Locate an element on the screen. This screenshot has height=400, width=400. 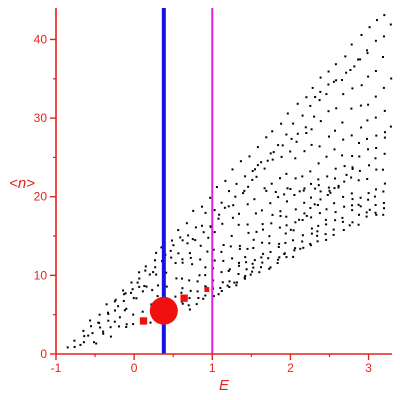
x-tick-label: -1 is located at coordinates (56, 368).